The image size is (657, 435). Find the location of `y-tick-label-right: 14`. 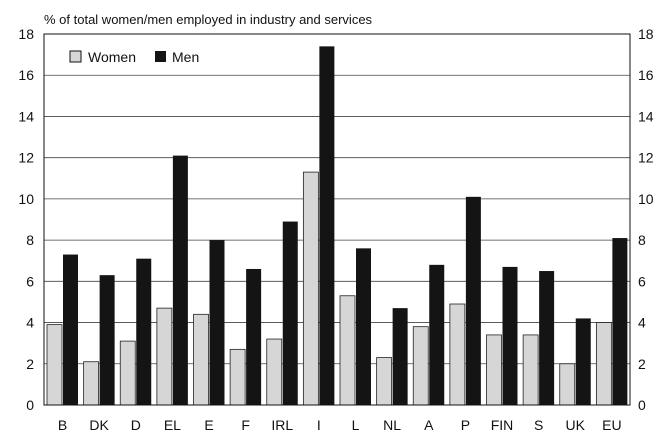

y-tick-label-right: 14 is located at coordinates (646, 116).